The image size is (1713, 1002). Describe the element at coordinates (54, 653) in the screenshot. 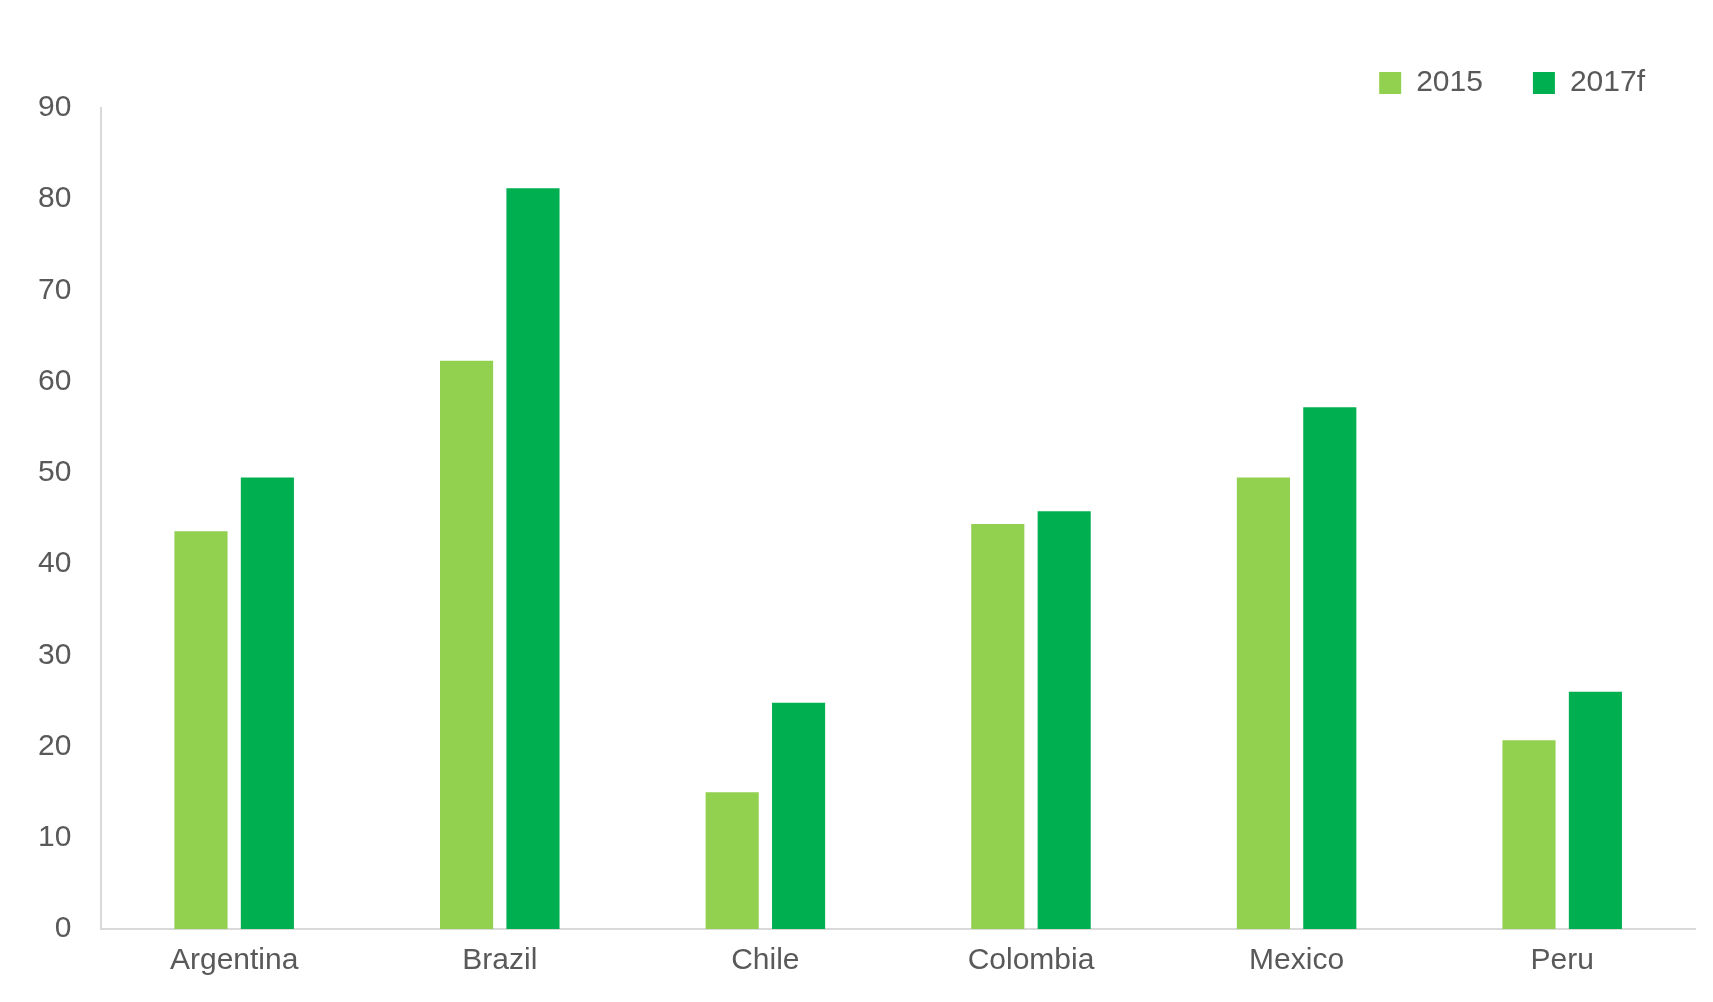

I see `y-tick-label: 30` at that location.